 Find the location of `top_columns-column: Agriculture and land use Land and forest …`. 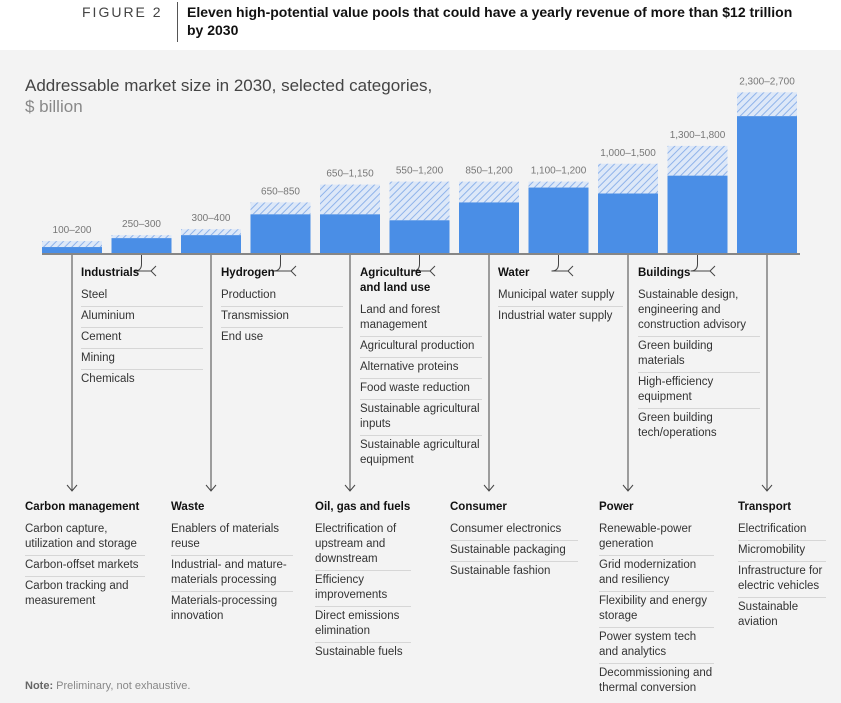

top_columns-column: Agriculture and land use Land and forest … is located at coordinates (421, 368).